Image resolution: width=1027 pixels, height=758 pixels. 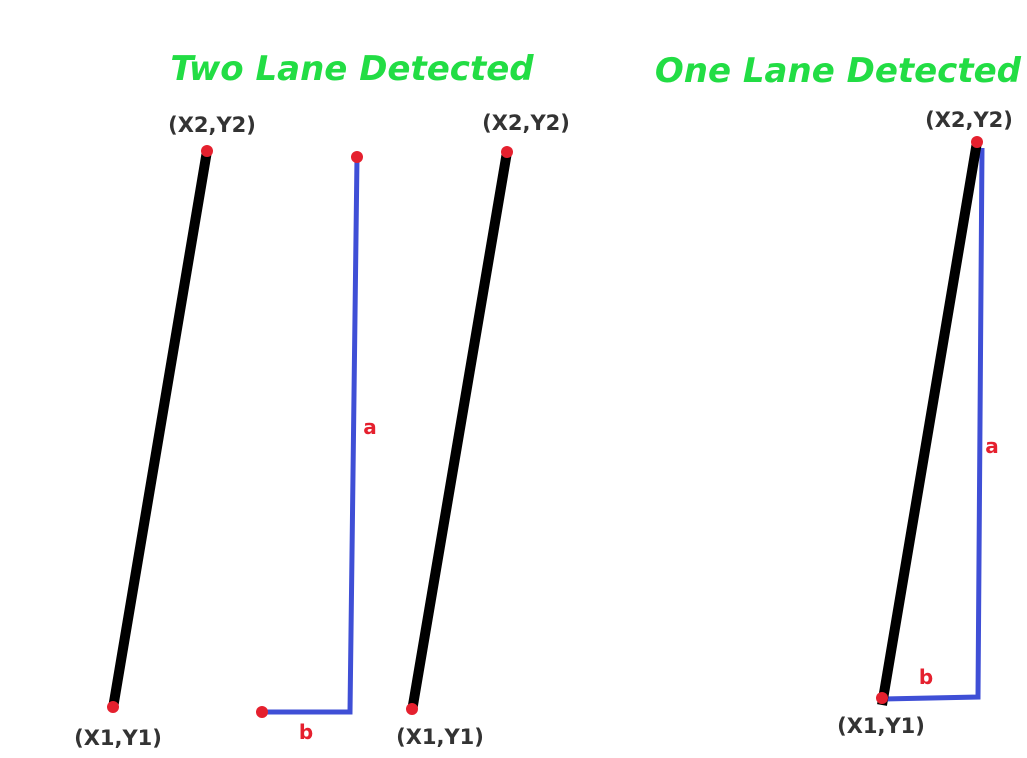 I want to click on right-lane-top-label: (X2,Y2), so click(x=526, y=123).